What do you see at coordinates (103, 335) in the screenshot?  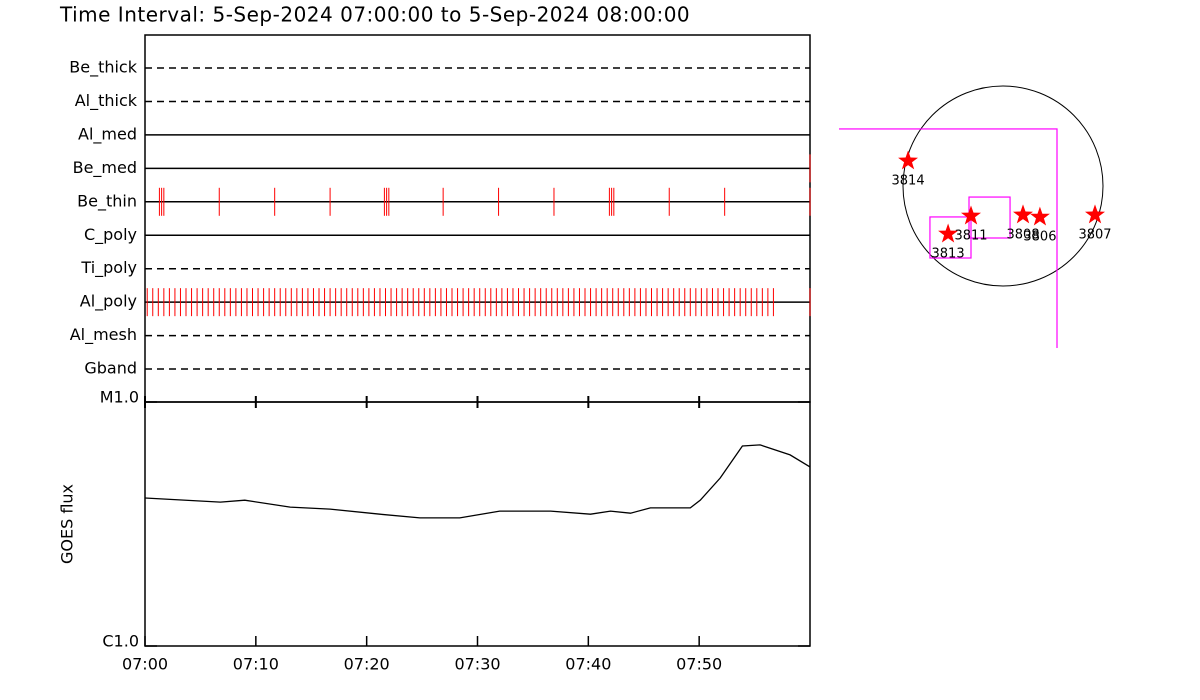 I see `row-label: Al_mesh` at bounding box center [103, 335].